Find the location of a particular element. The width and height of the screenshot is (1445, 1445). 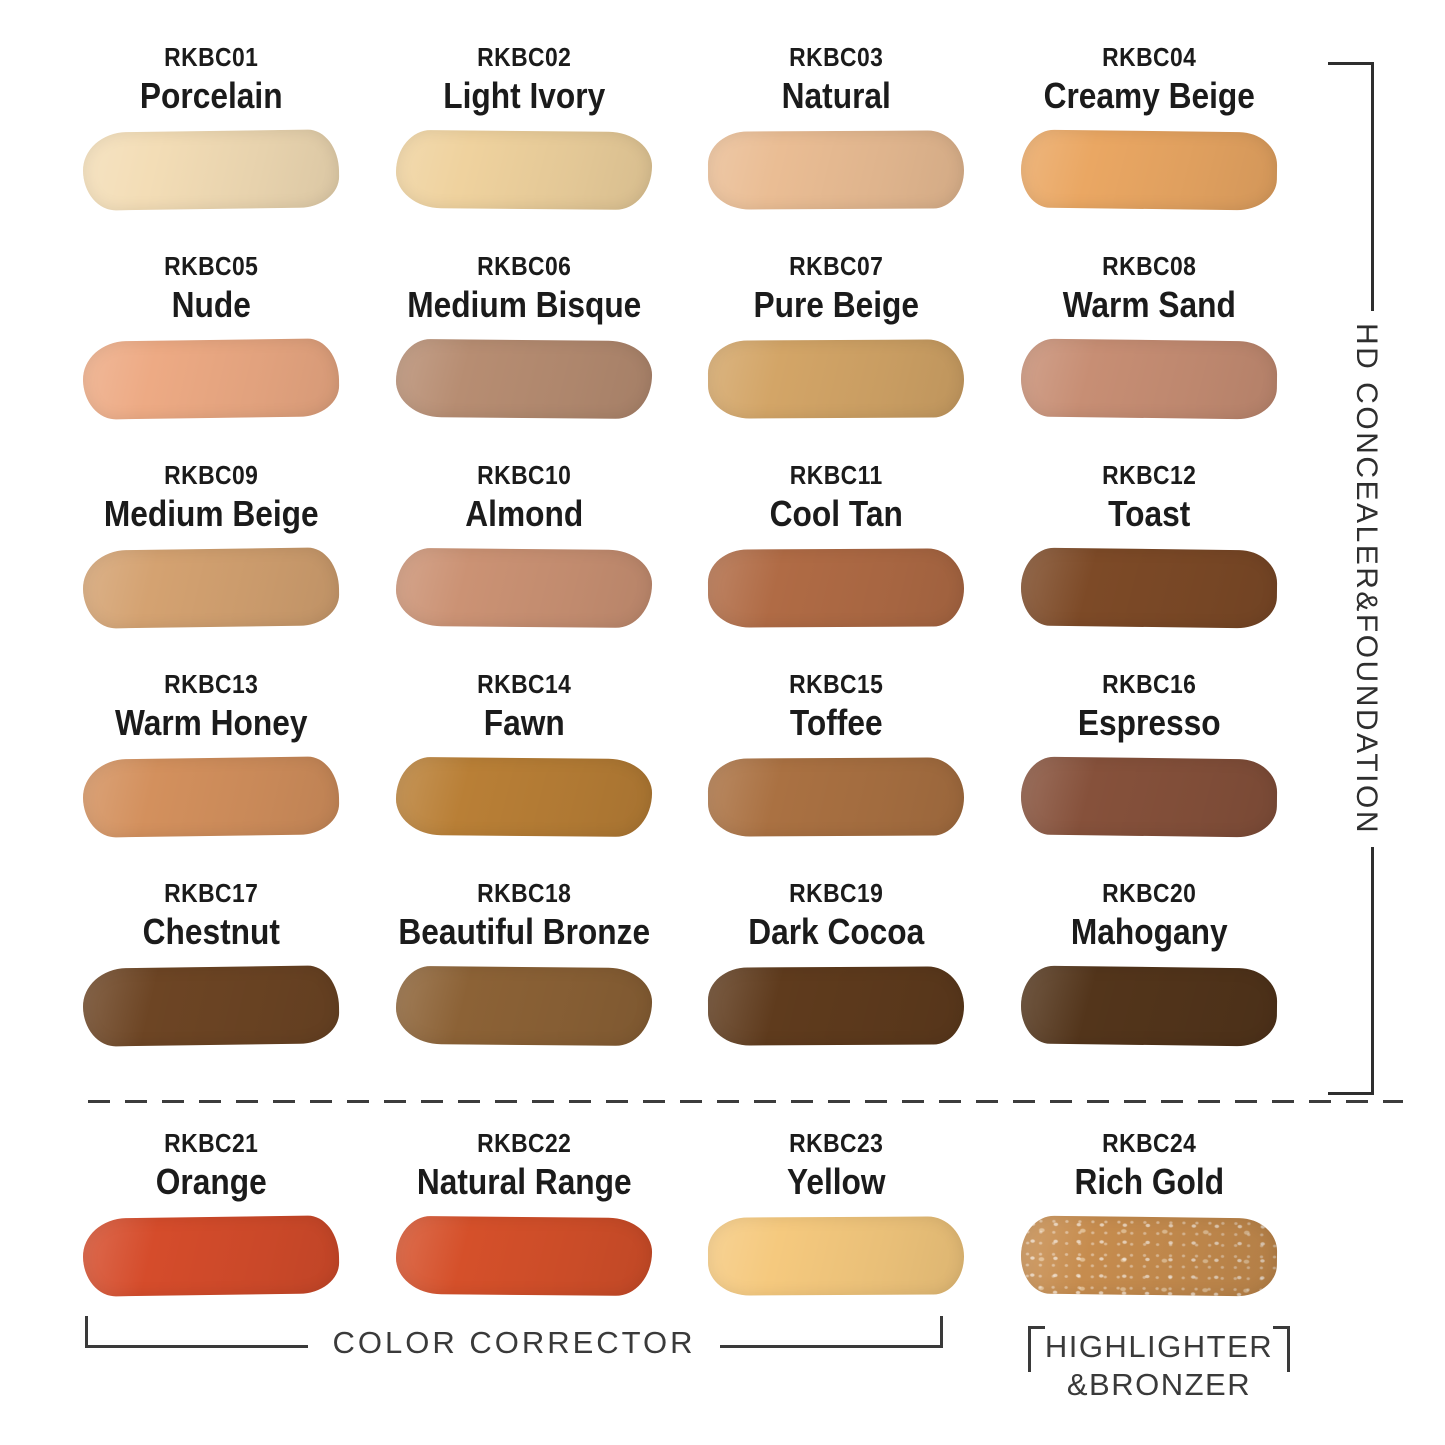

swatch-code: RKBC02 is located at coordinates (523, 57).